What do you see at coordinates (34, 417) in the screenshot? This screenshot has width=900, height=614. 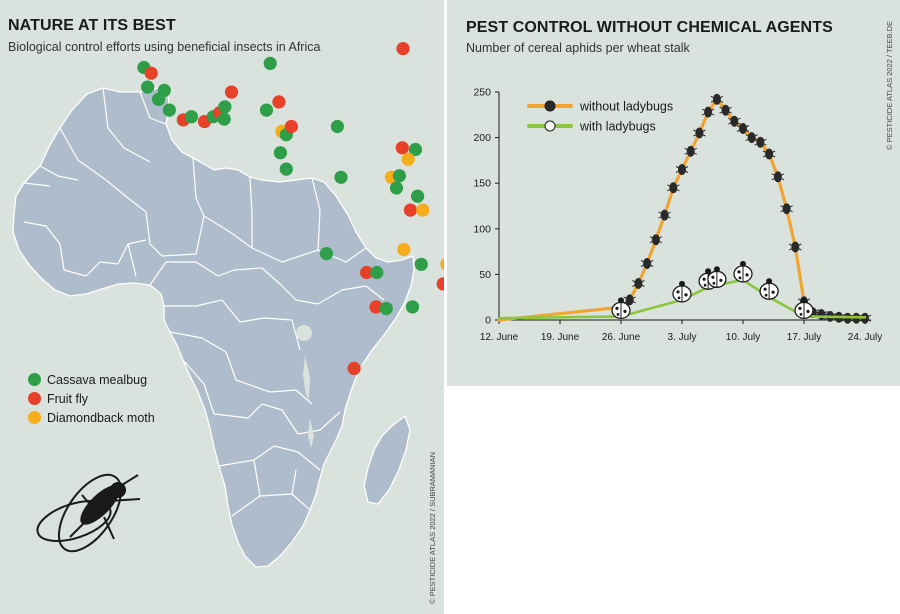 I see `legend-dot-orange` at bounding box center [34, 417].